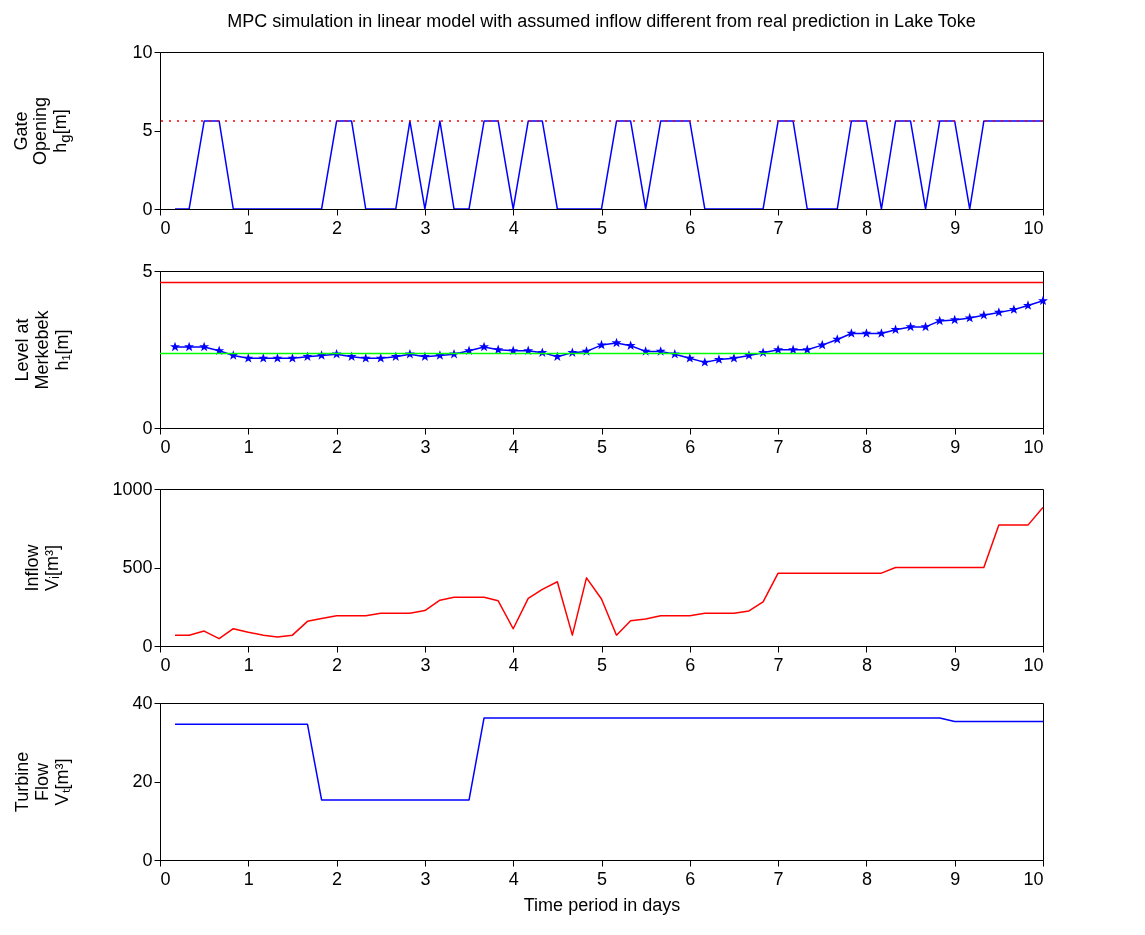 Image resolution: width=1145 pixels, height=935 pixels. I want to click on y-tick-label: 1000, so click(132, 488).